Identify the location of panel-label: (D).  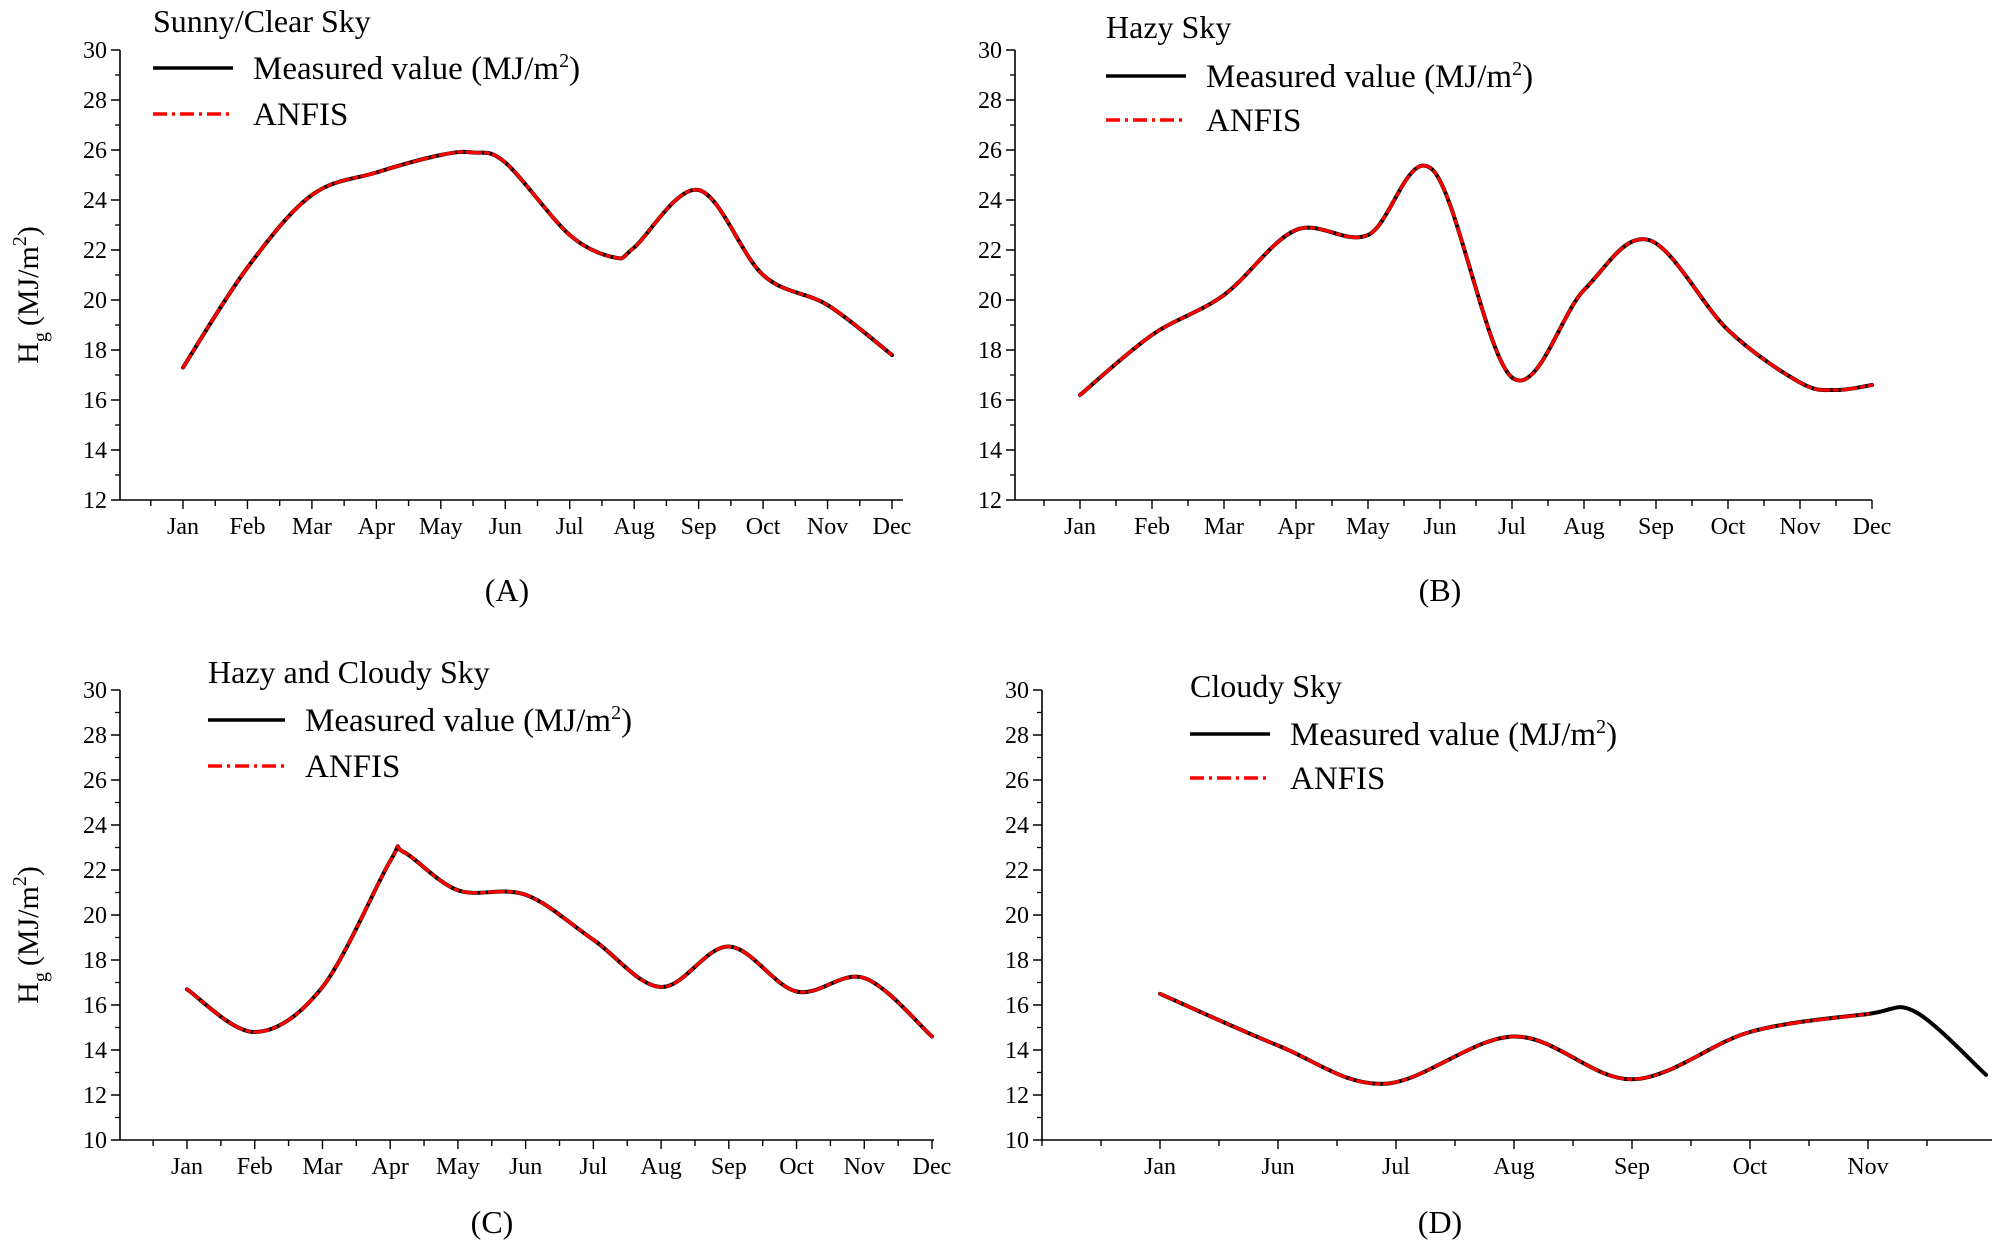
(1440, 1222).